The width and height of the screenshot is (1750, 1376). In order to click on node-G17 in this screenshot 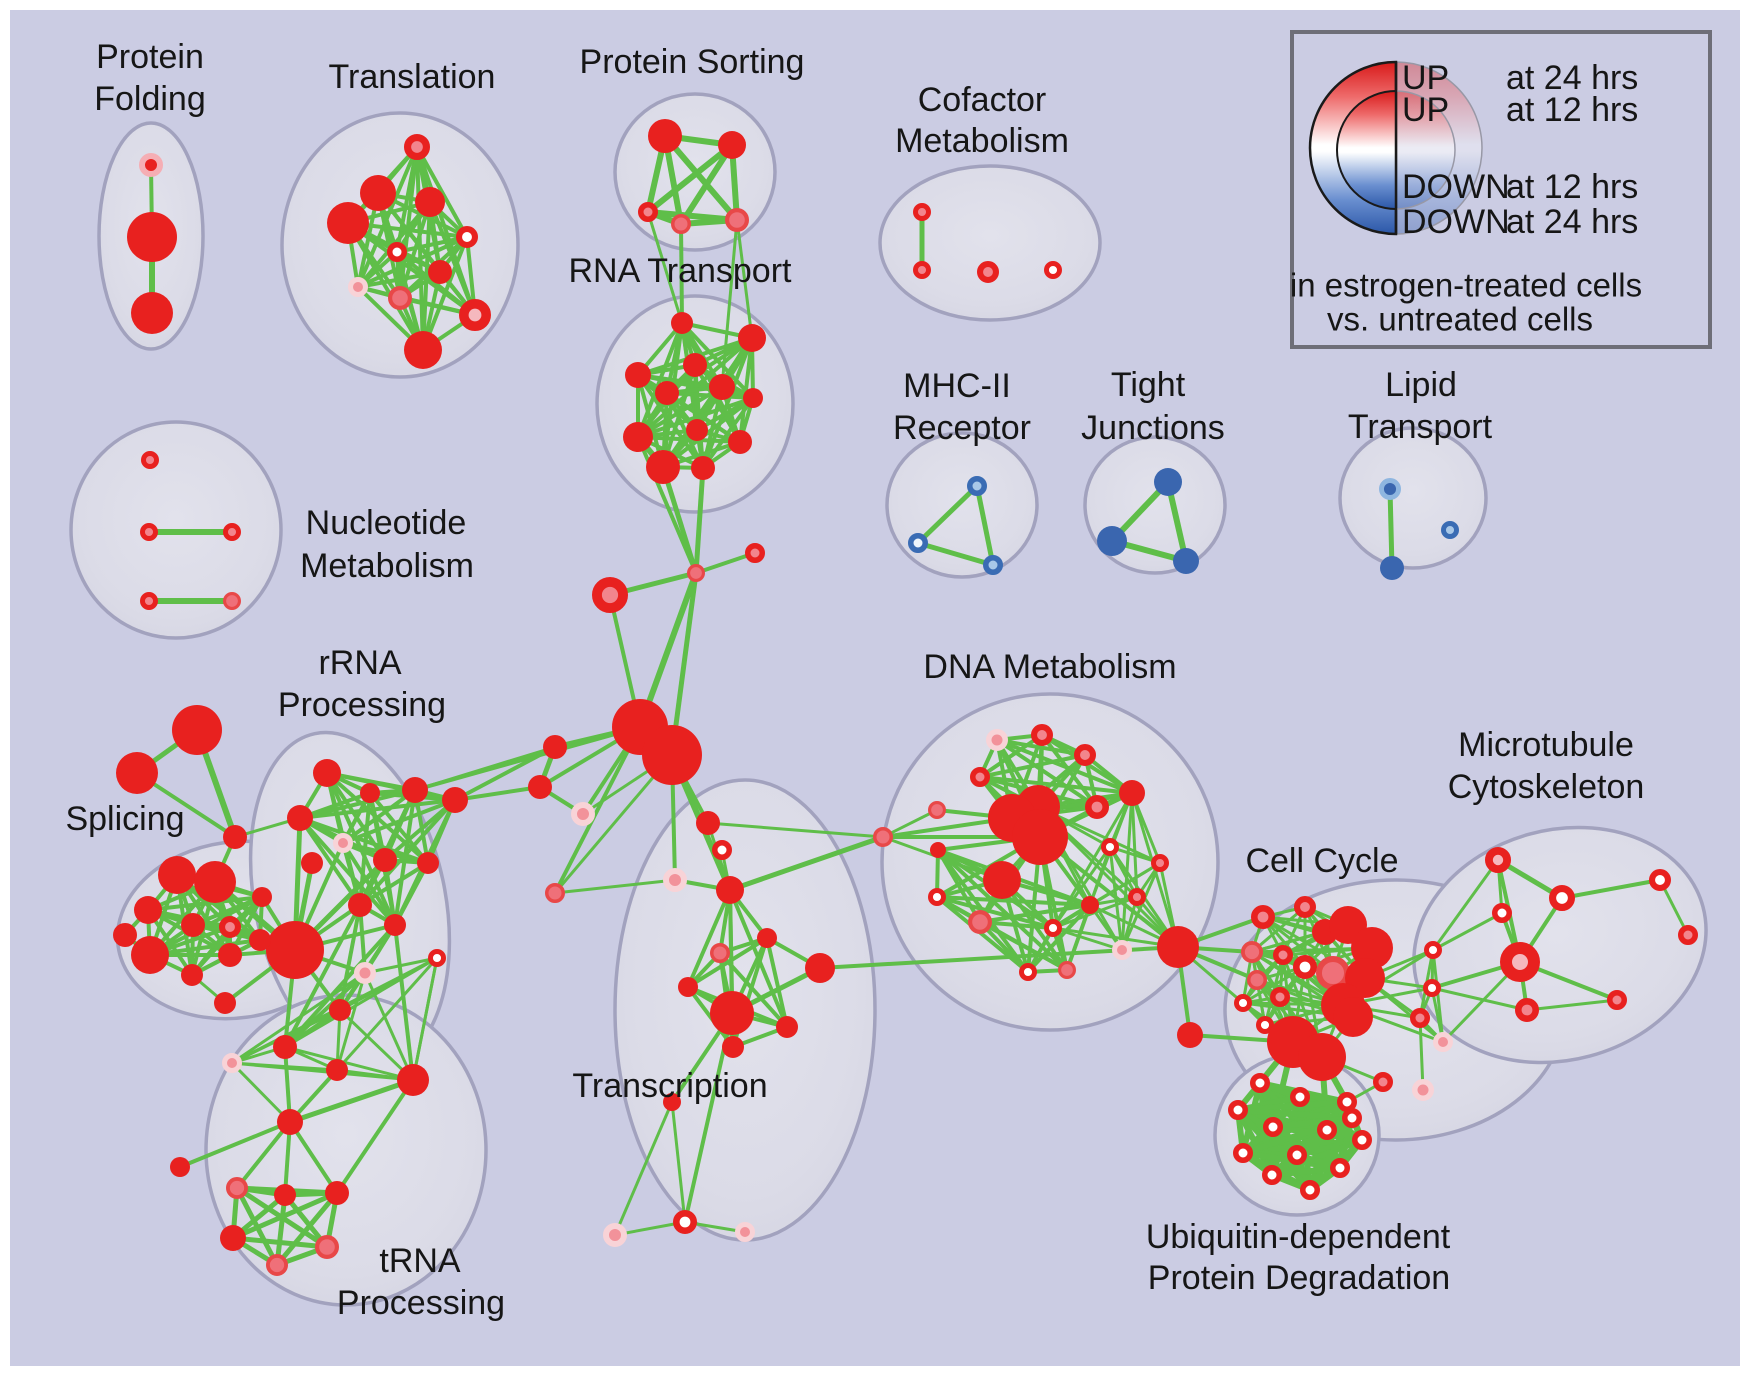, I will do `click(285, 1047)`.